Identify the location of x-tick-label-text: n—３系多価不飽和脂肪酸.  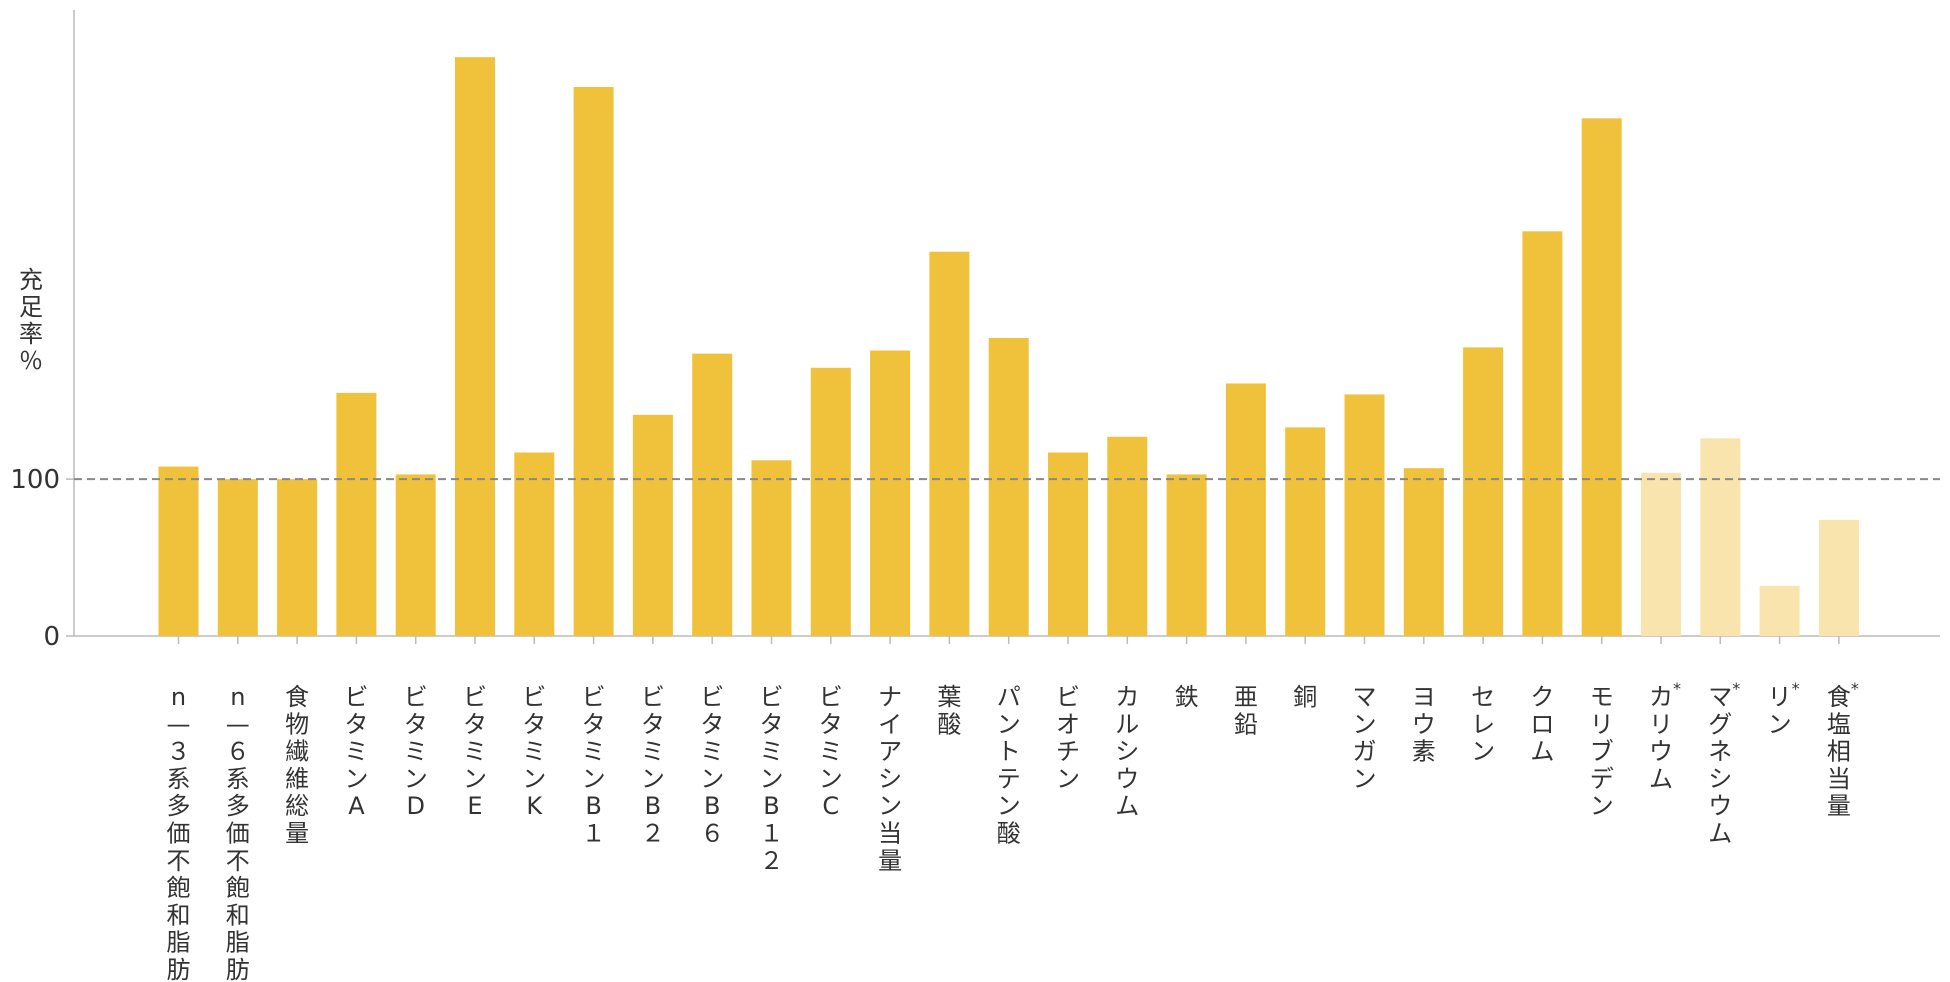
(179, 832).